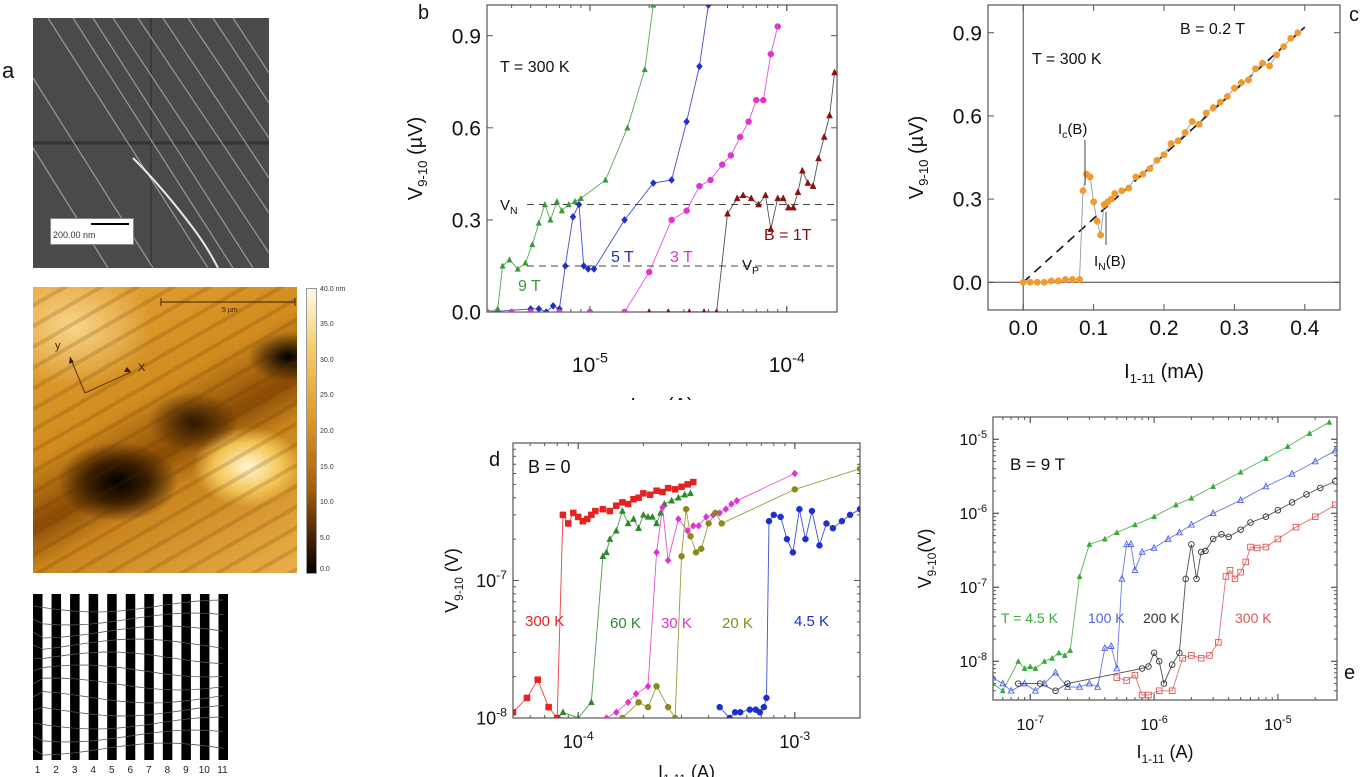 The width and height of the screenshot is (1367, 777). Describe the element at coordinates (1165, 558) in the screenshot. I see `plot-frame` at that location.